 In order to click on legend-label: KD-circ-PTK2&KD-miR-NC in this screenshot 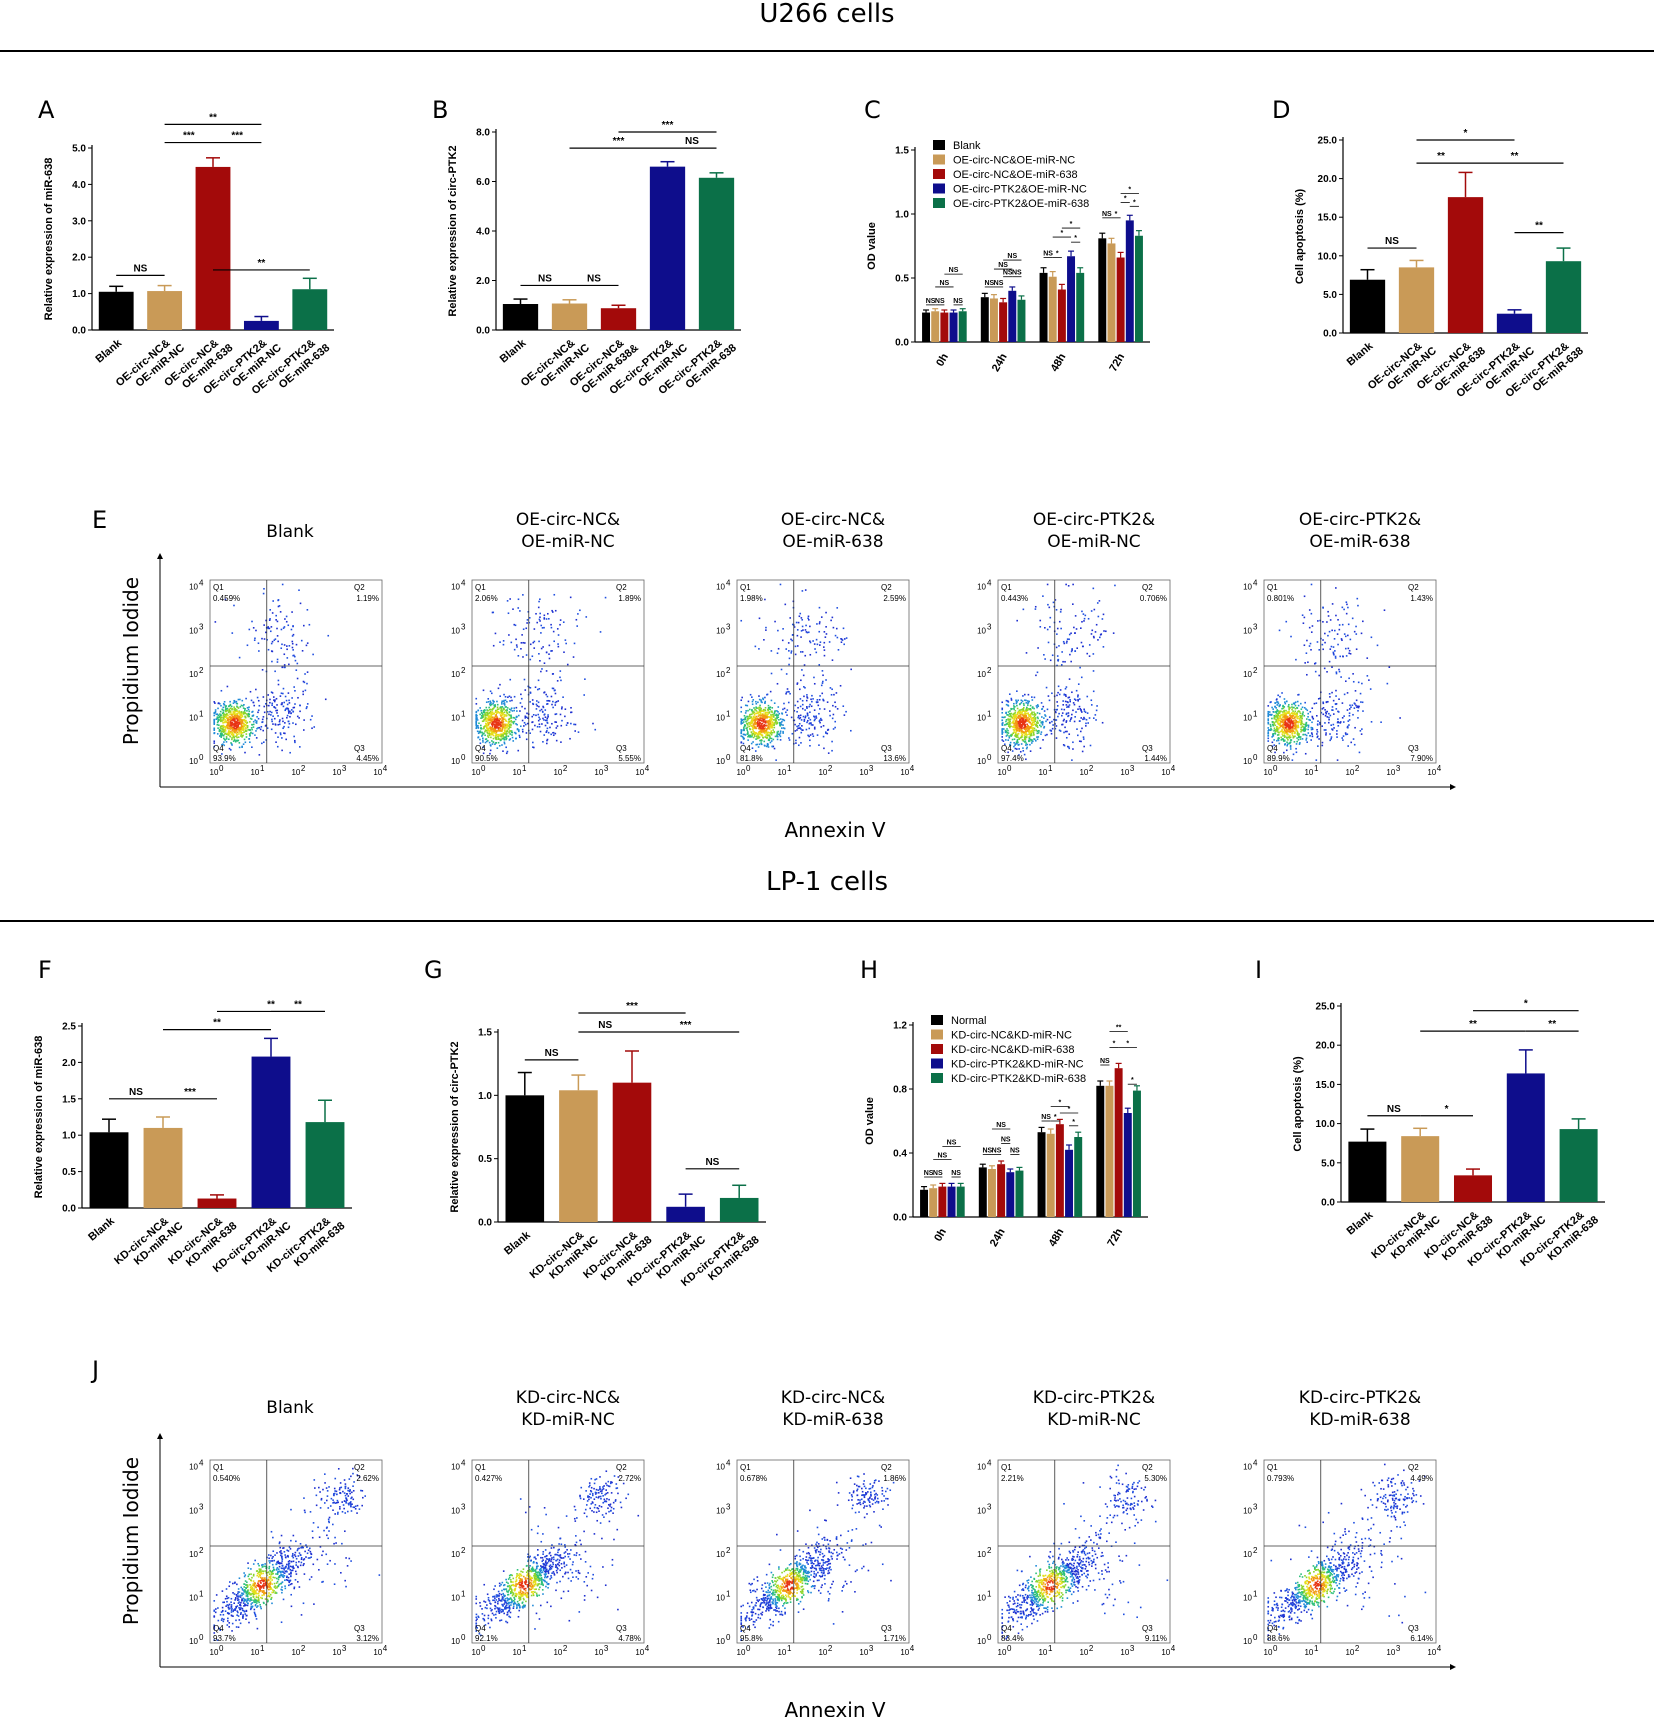, I will do `click(1017, 1065)`.